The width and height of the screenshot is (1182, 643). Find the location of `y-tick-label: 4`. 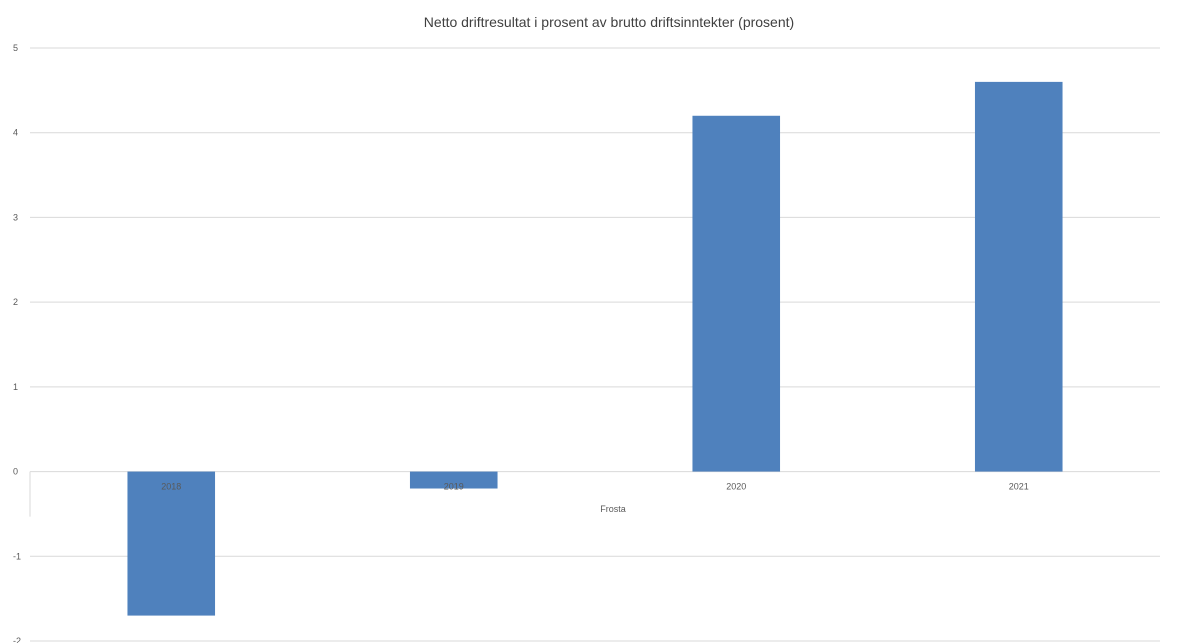

y-tick-label: 4 is located at coordinates (15, 133).